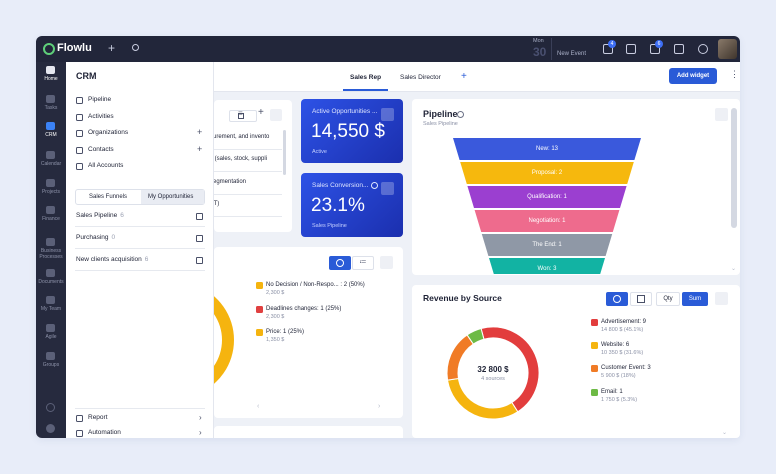 The image size is (776, 474). Describe the element at coordinates (96, 238) in the screenshot. I see `funnel-row: Purchasing 0` at that location.